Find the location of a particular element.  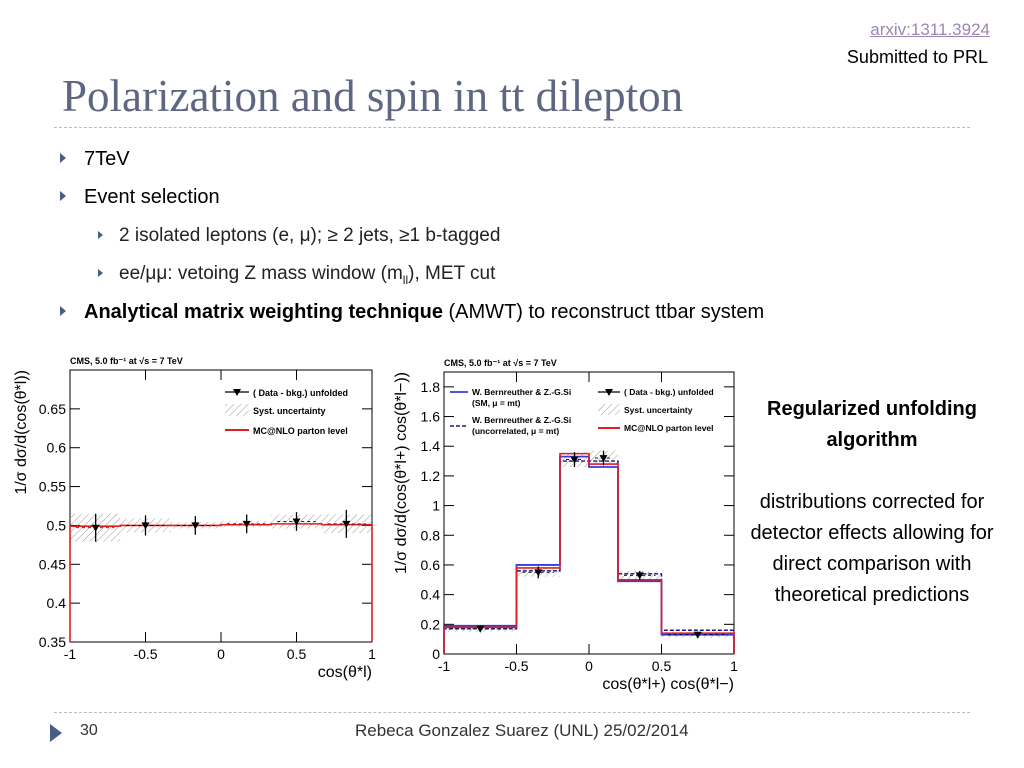

y-tick-label: 0.65 is located at coordinates (52, 409).